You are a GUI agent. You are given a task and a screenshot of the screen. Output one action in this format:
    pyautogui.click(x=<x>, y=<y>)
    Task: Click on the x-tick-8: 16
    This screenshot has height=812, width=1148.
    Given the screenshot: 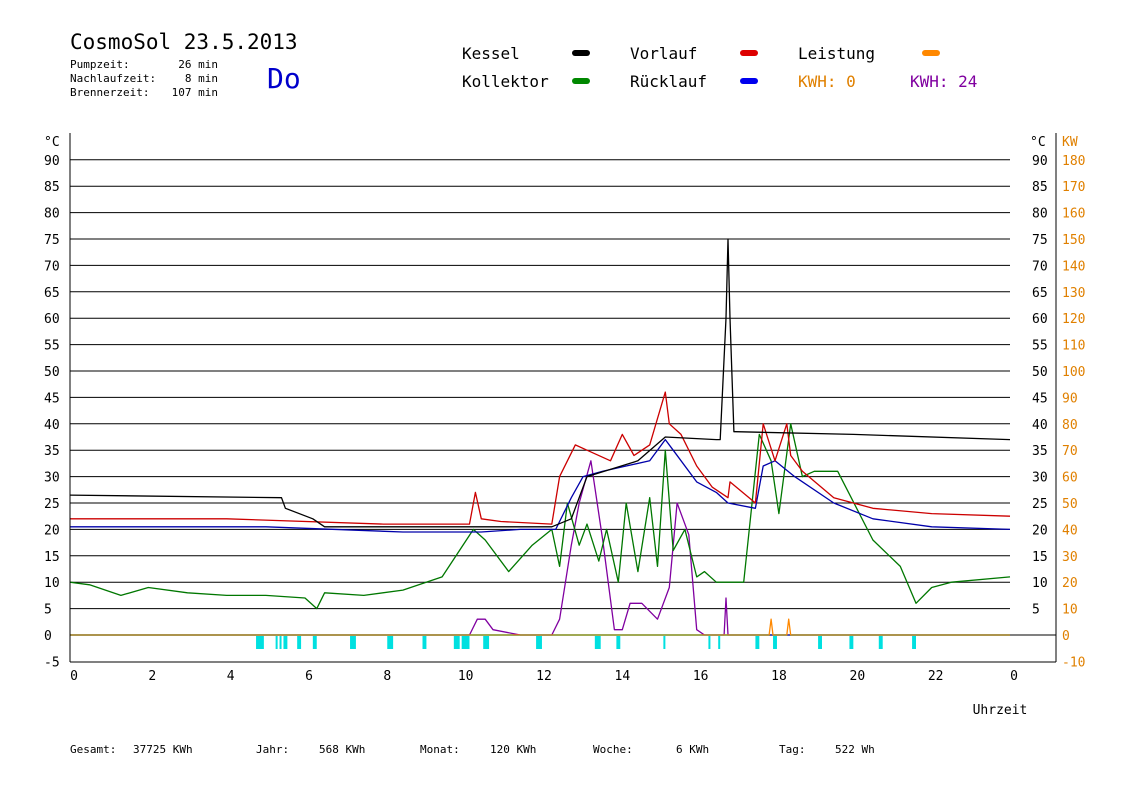 What is the action you would take?
    pyautogui.click(x=701, y=676)
    